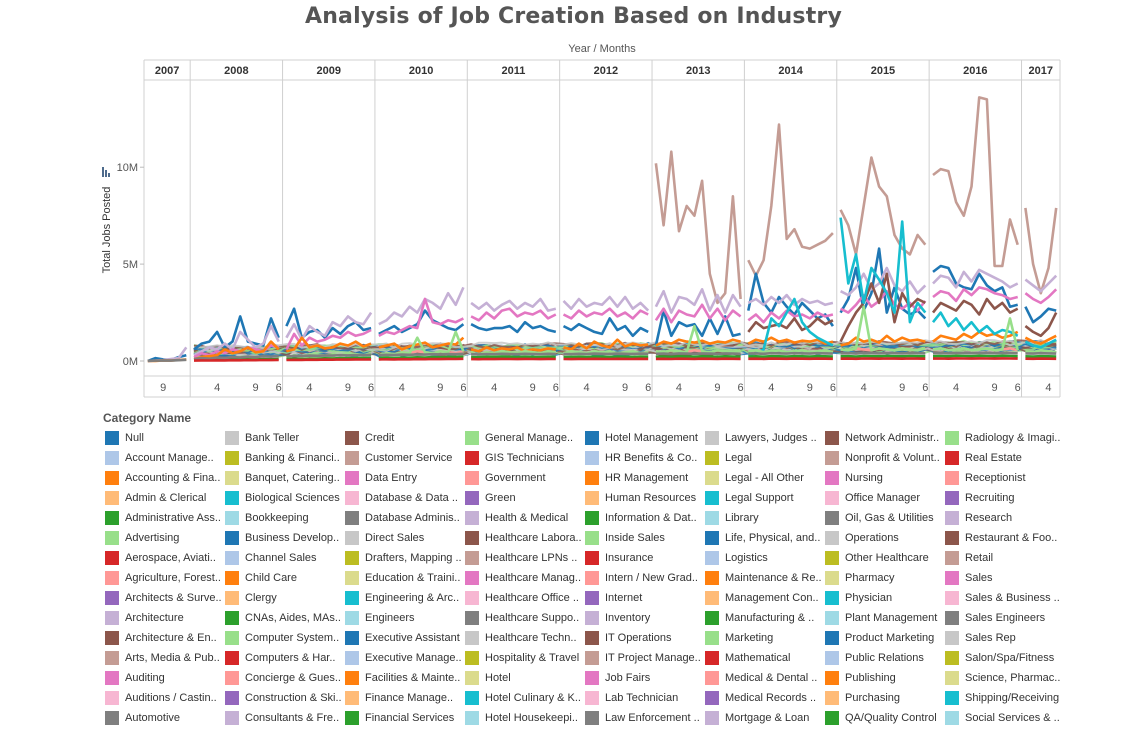 This screenshot has height=731, width=1147. What do you see at coordinates (283, 618) in the screenshot?
I see `legend-item: CNAs, Aides, MAs..` at bounding box center [283, 618].